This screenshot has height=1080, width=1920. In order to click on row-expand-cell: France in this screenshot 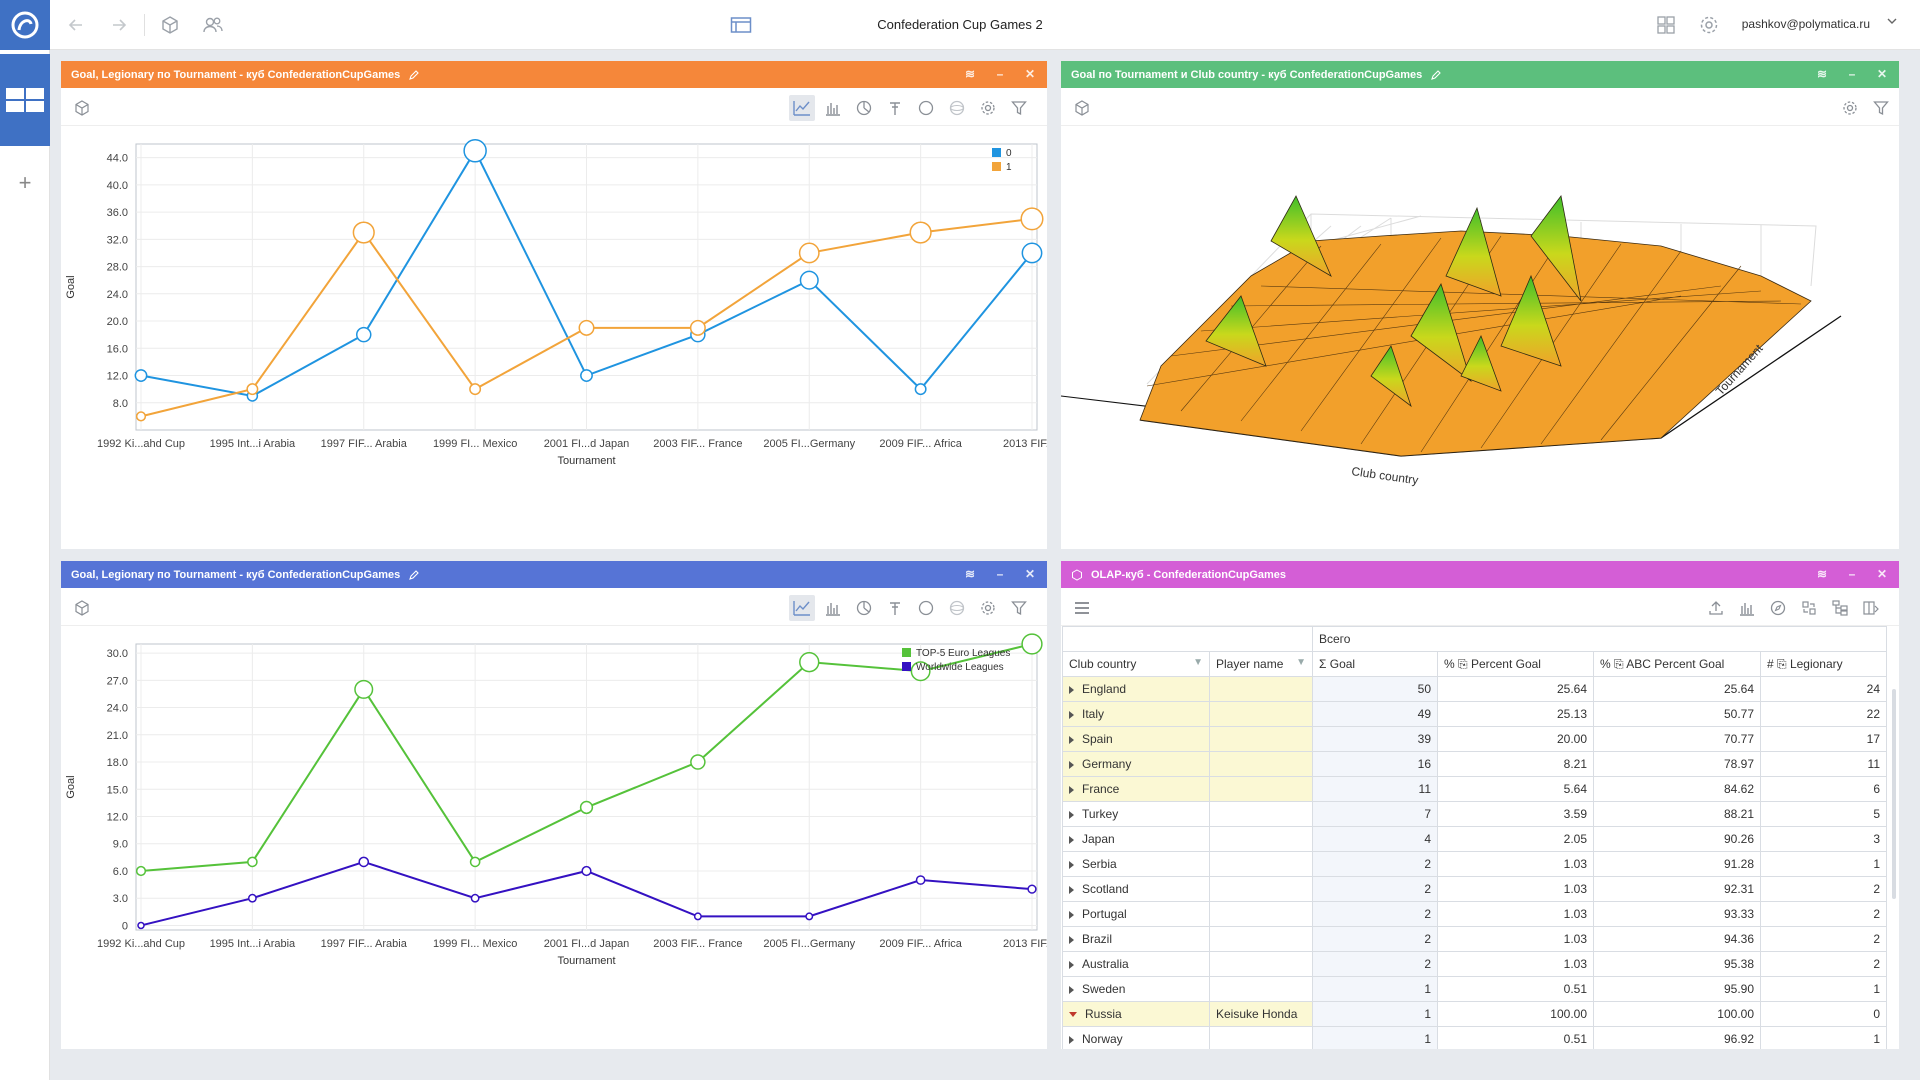, I will do `click(1136, 789)`.